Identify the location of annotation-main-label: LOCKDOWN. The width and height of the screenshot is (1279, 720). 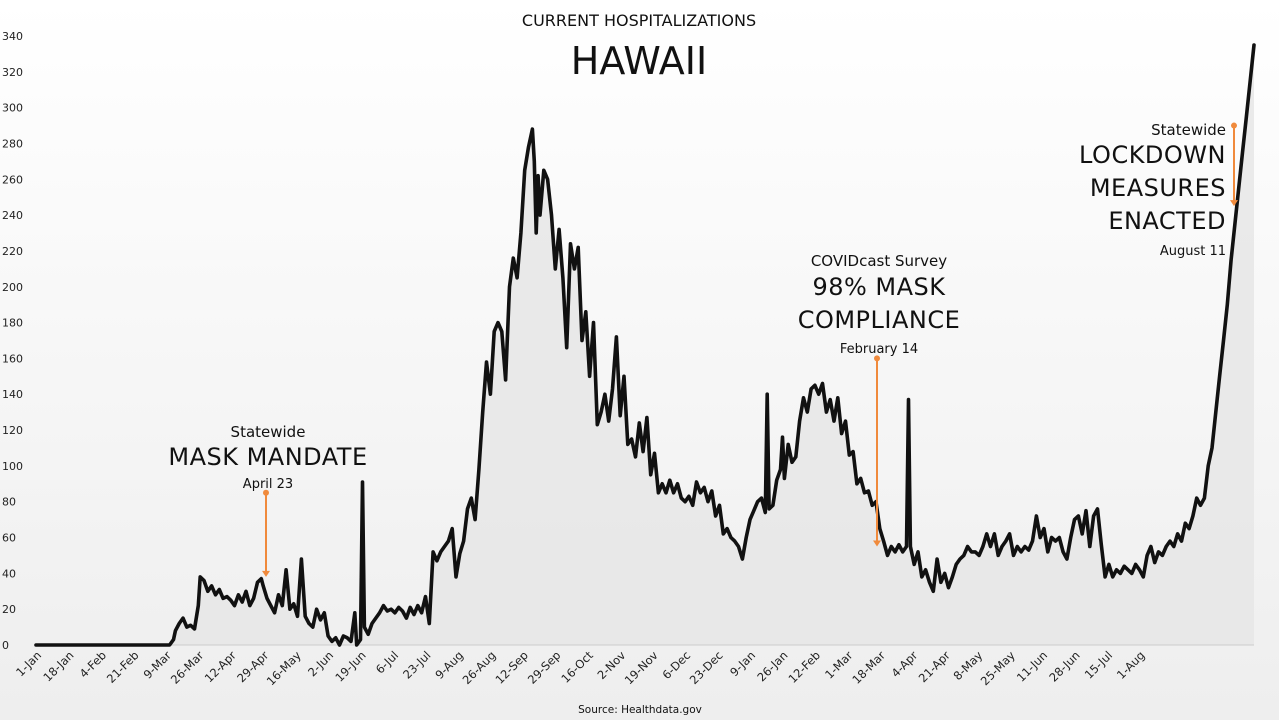
(1152, 155).